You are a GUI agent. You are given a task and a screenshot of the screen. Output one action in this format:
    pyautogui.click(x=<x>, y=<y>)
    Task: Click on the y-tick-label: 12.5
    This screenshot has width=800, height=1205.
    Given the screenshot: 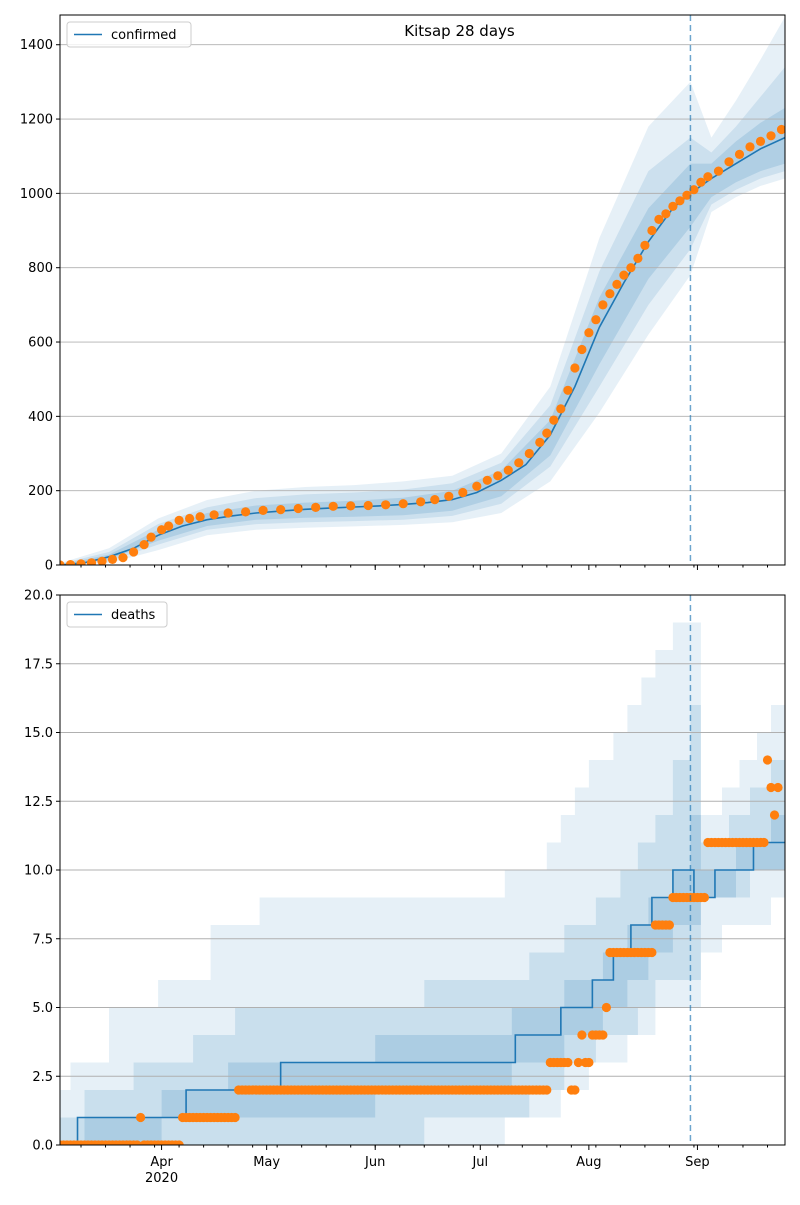 What is the action you would take?
    pyautogui.click(x=38, y=802)
    